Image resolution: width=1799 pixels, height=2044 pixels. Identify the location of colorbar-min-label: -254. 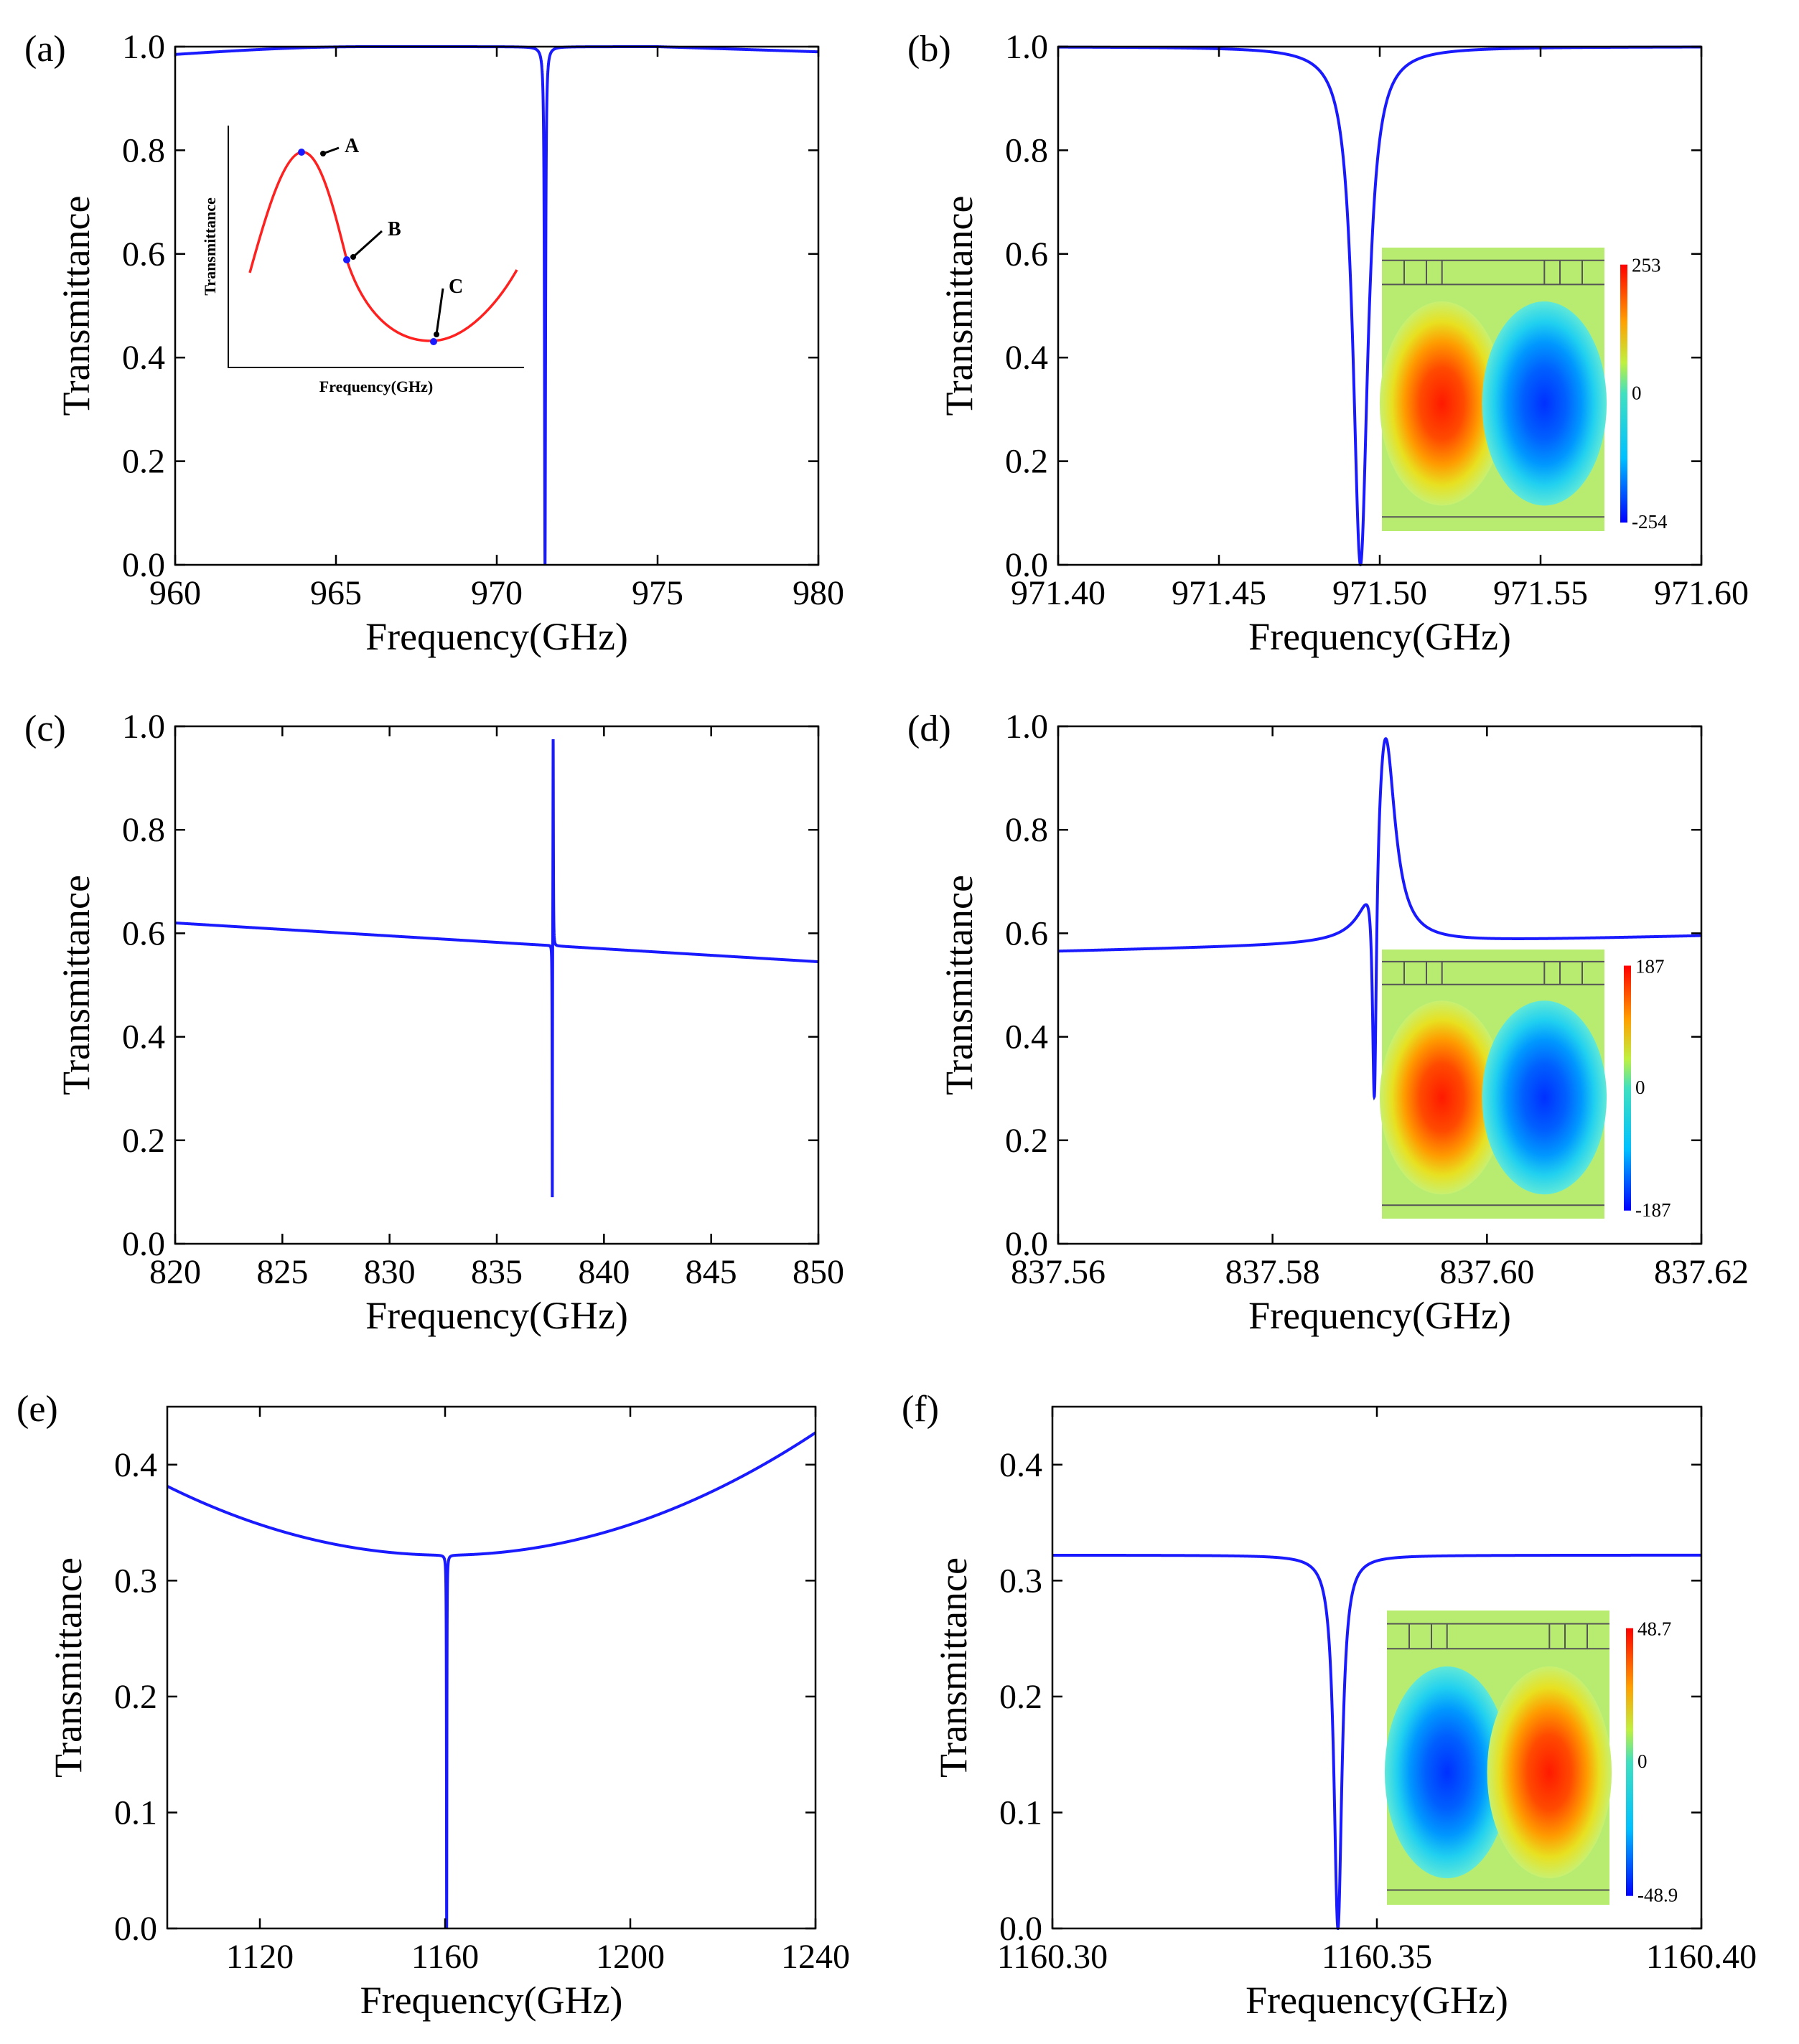
(1650, 522).